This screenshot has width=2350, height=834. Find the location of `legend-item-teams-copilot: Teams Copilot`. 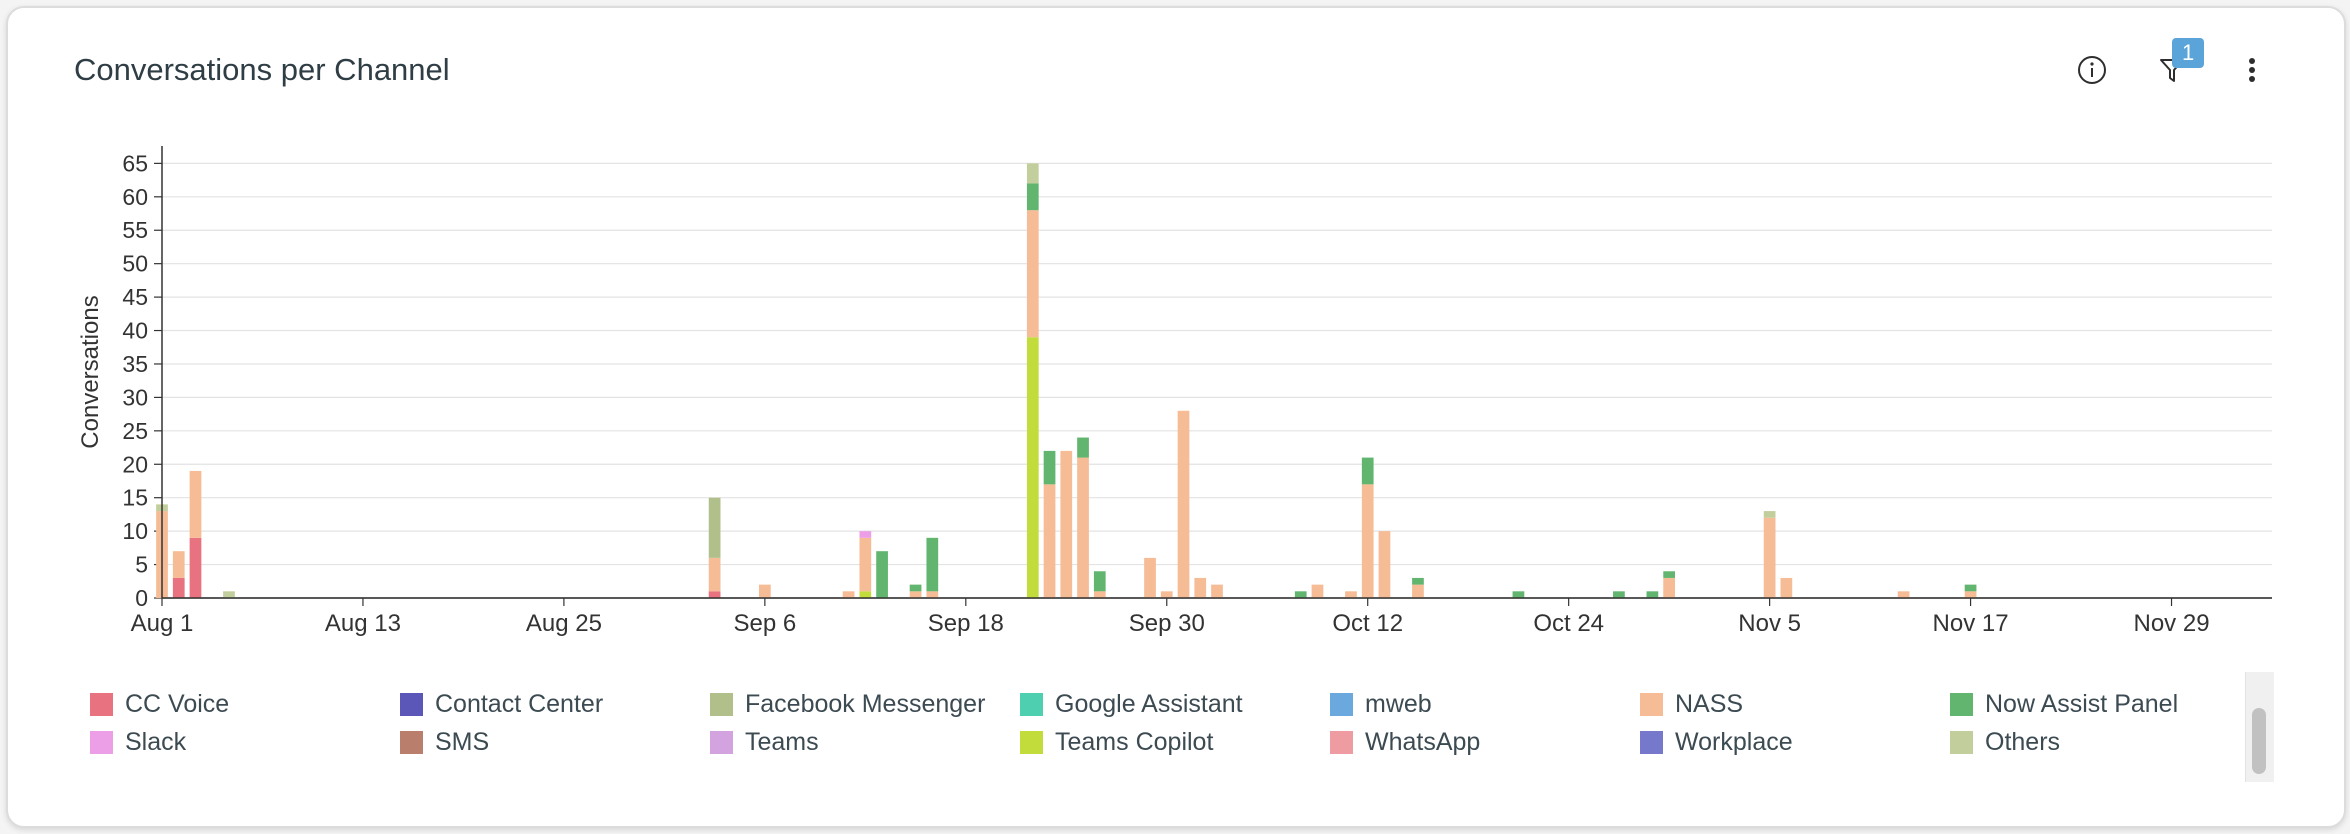

legend-item-teams-copilot: Teams Copilot is located at coordinates (1116, 742).